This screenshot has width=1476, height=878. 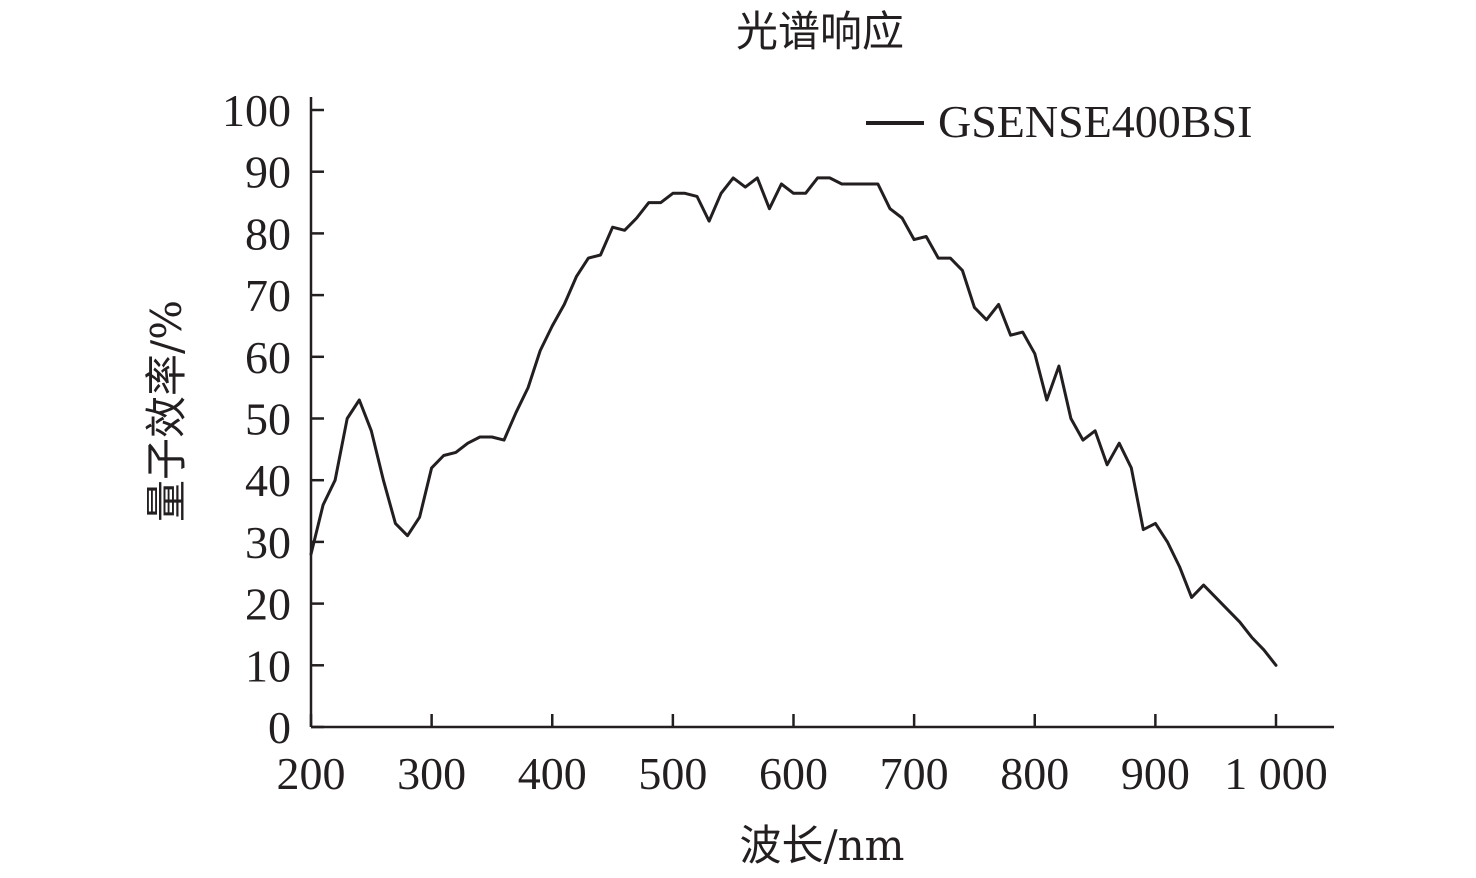 I want to click on y-tick-label: 10, so click(x=268, y=665).